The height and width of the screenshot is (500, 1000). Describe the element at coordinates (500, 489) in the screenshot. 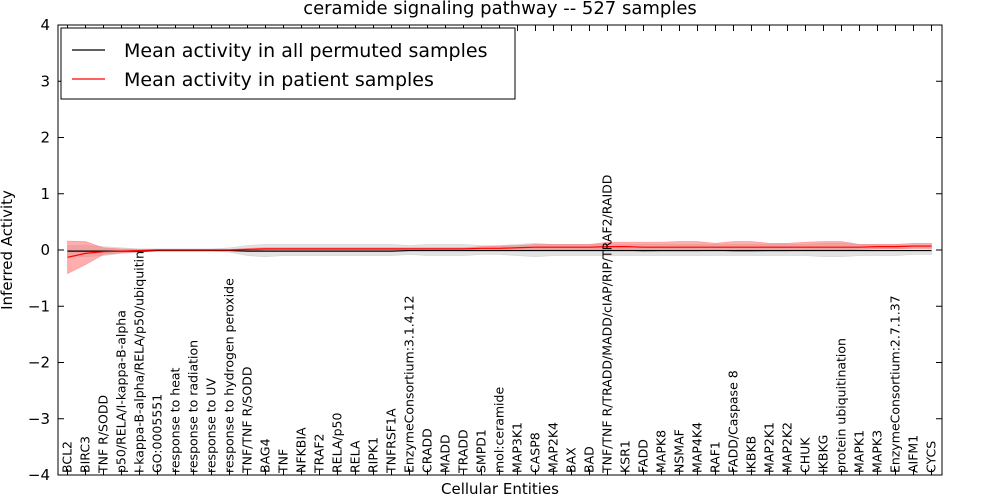

I see `x-axis-label: Cellular Entities` at that location.